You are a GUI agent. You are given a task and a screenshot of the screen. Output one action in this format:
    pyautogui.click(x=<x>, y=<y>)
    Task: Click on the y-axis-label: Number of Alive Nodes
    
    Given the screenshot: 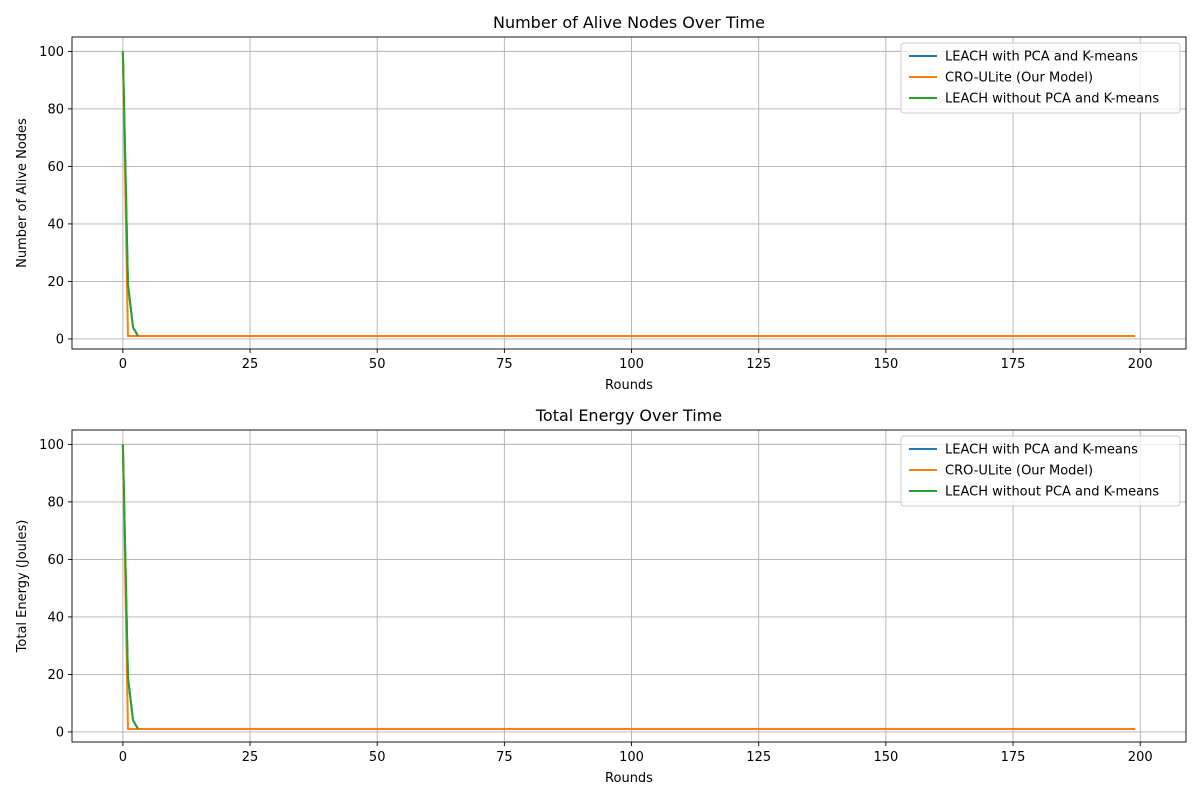 What is the action you would take?
    pyautogui.click(x=22, y=193)
    